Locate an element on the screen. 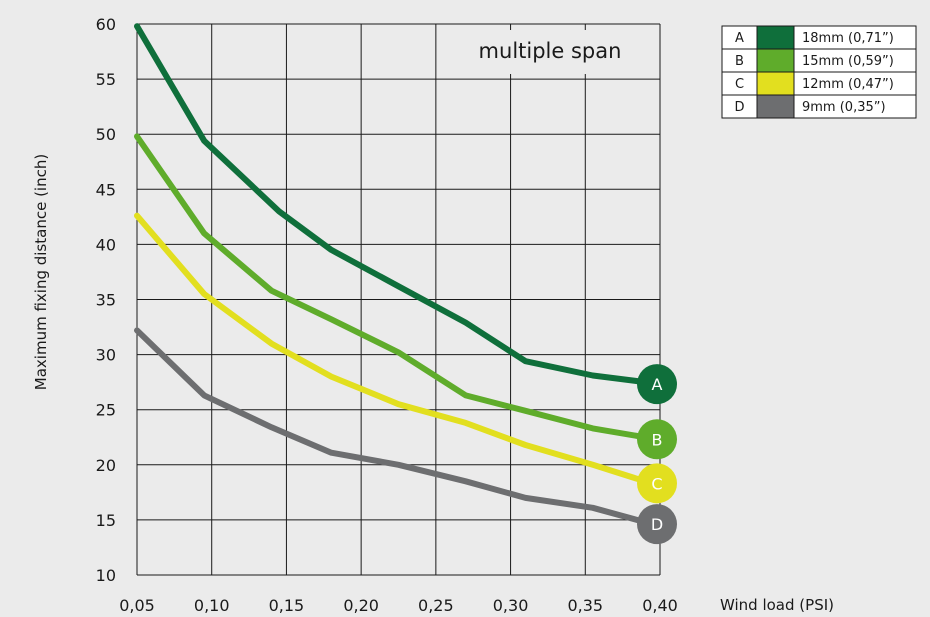 This screenshot has width=930, height=617. y-tick-label: 25 is located at coordinates (106, 410).